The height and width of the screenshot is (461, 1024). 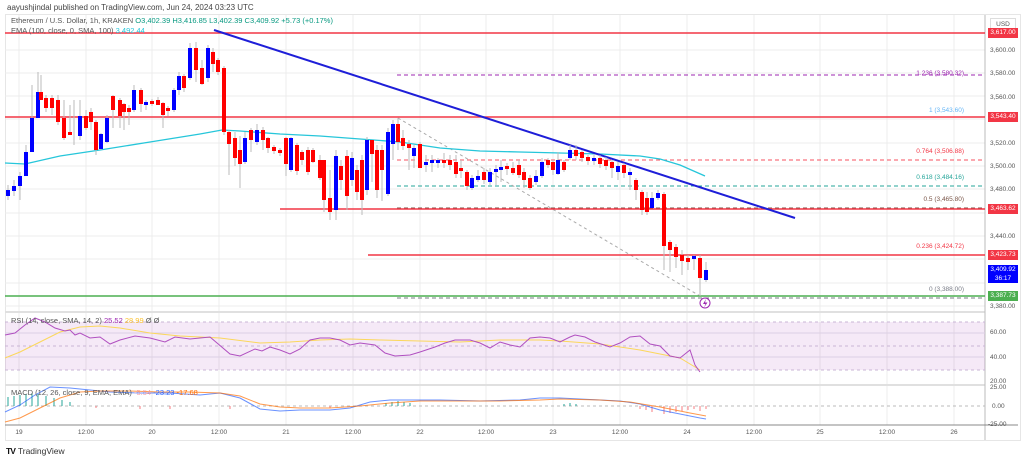 I want to click on price-tag-current: 3,409.92 36:17, so click(x=1003, y=274).